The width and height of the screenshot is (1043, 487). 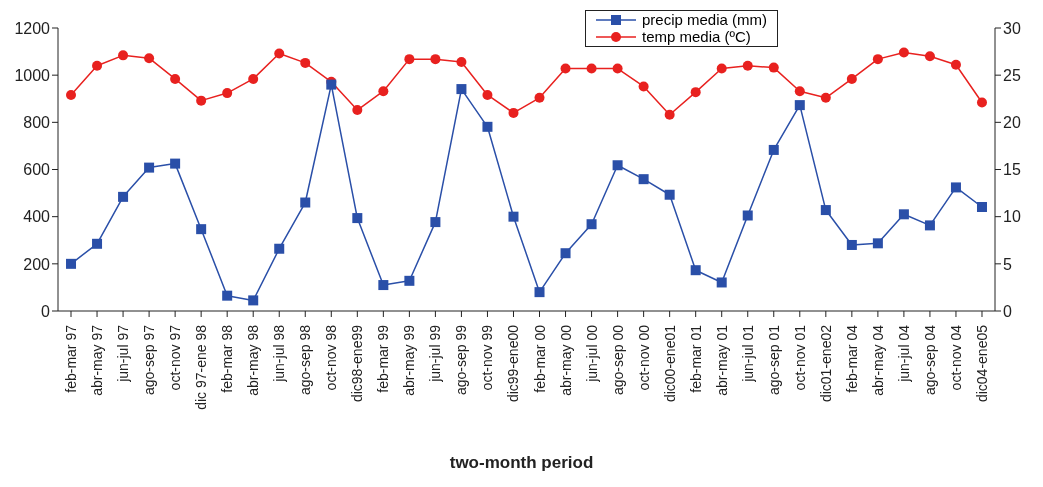 I want to click on x-tick-label: abr-may 98, so click(x=253, y=360).